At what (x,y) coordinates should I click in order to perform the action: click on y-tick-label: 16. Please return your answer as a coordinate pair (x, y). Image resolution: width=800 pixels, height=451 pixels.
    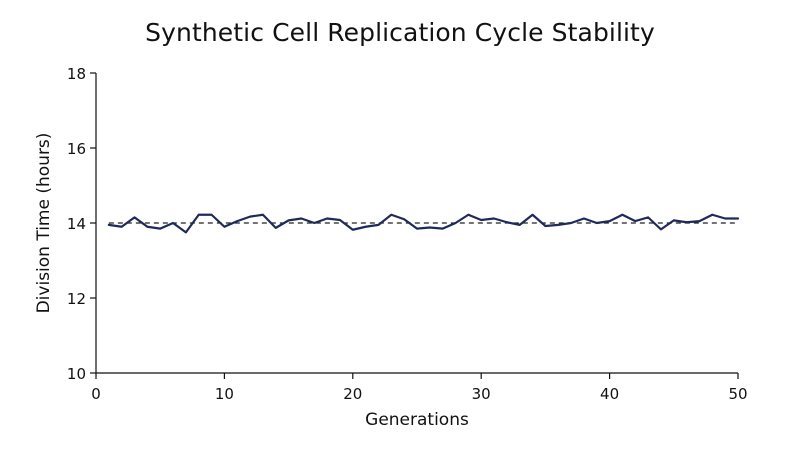
    Looking at the image, I should click on (76, 149).